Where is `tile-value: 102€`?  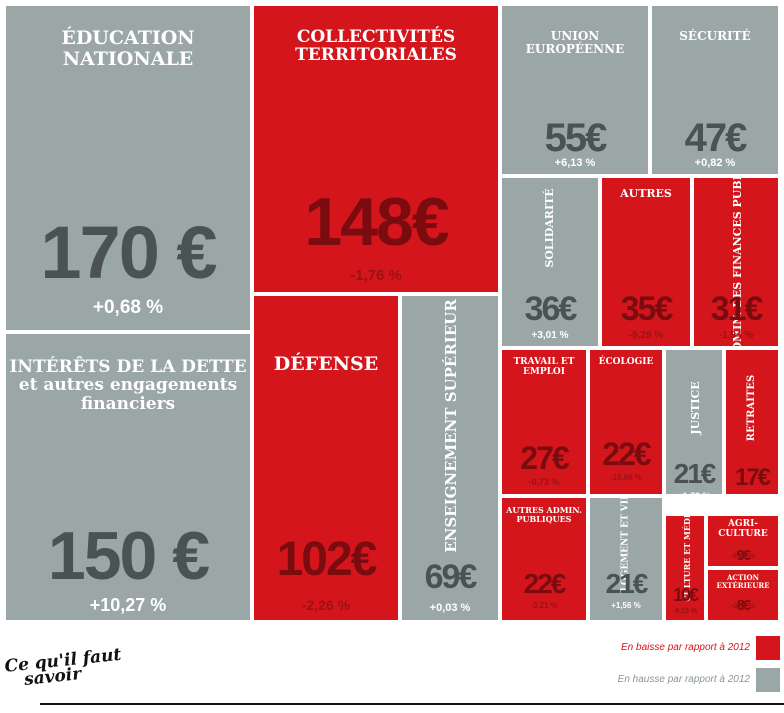
tile-value: 102€ is located at coordinates (327, 559).